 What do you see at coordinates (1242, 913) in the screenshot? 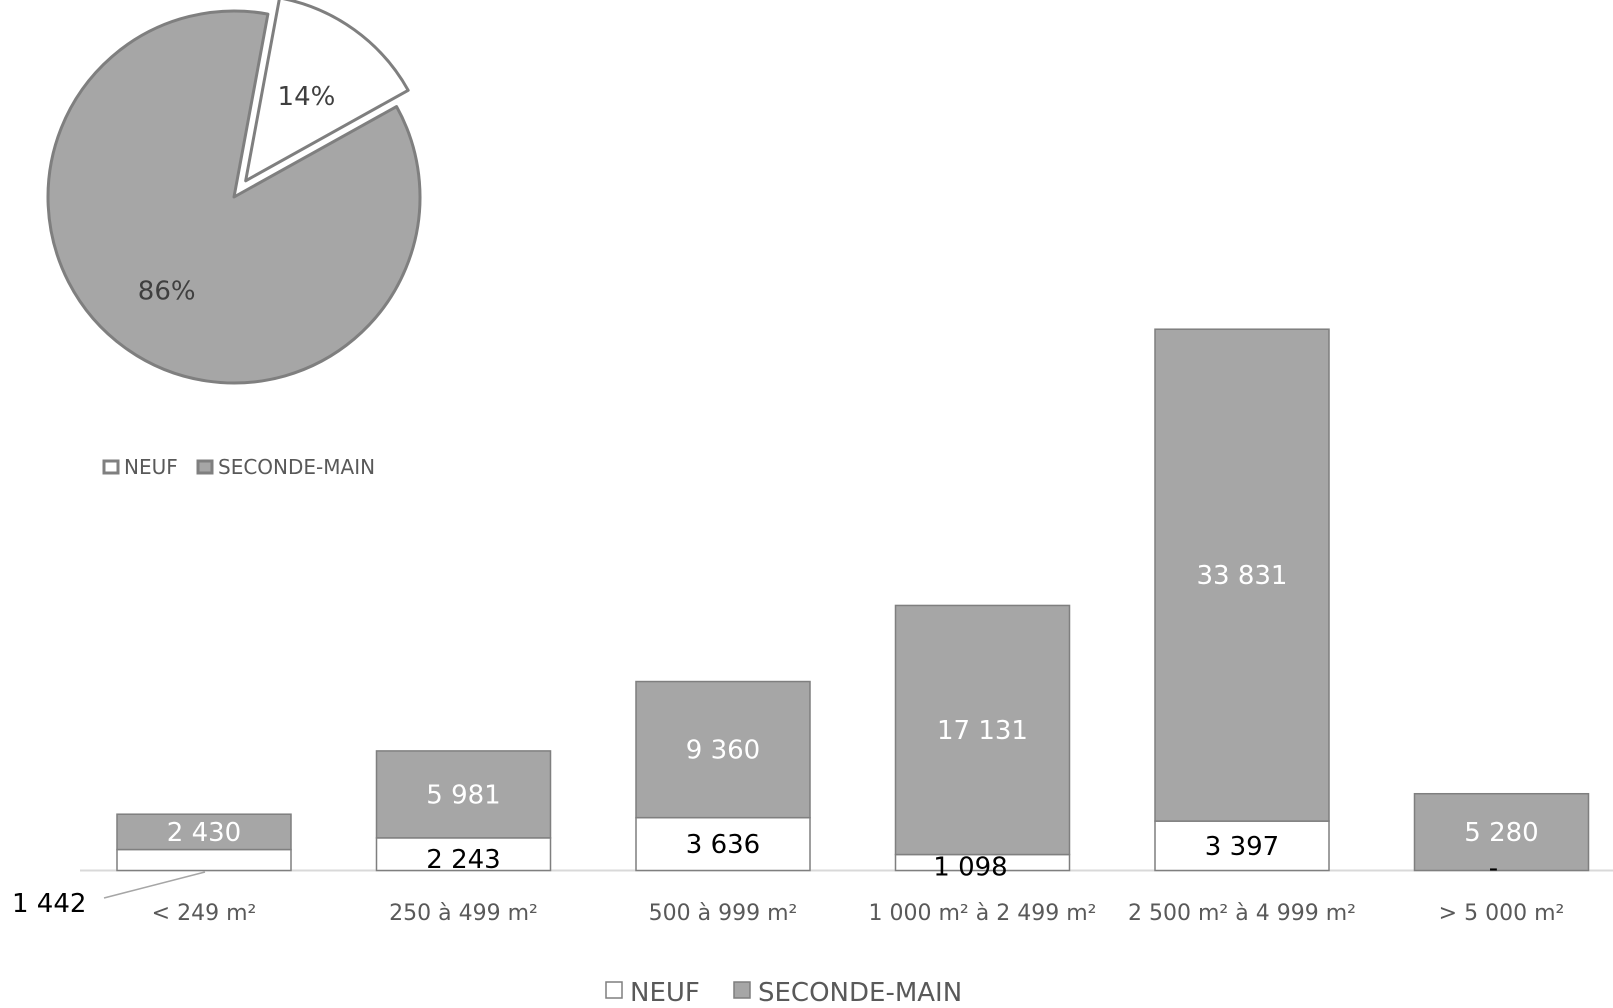
I see `x-tick-label: 2 500 m² à 4 999 m²` at bounding box center [1242, 913].